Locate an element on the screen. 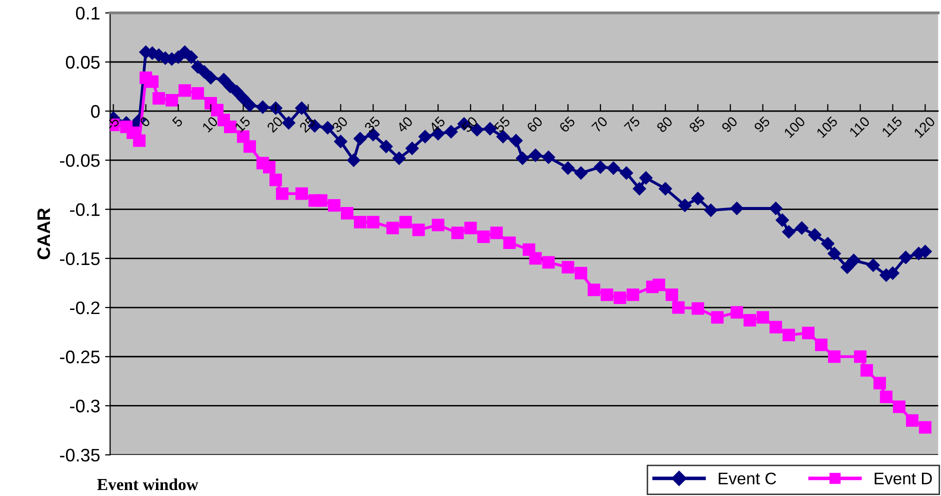 This screenshot has width=941, height=496. x-tick-label: 50 is located at coordinates (469, 125).